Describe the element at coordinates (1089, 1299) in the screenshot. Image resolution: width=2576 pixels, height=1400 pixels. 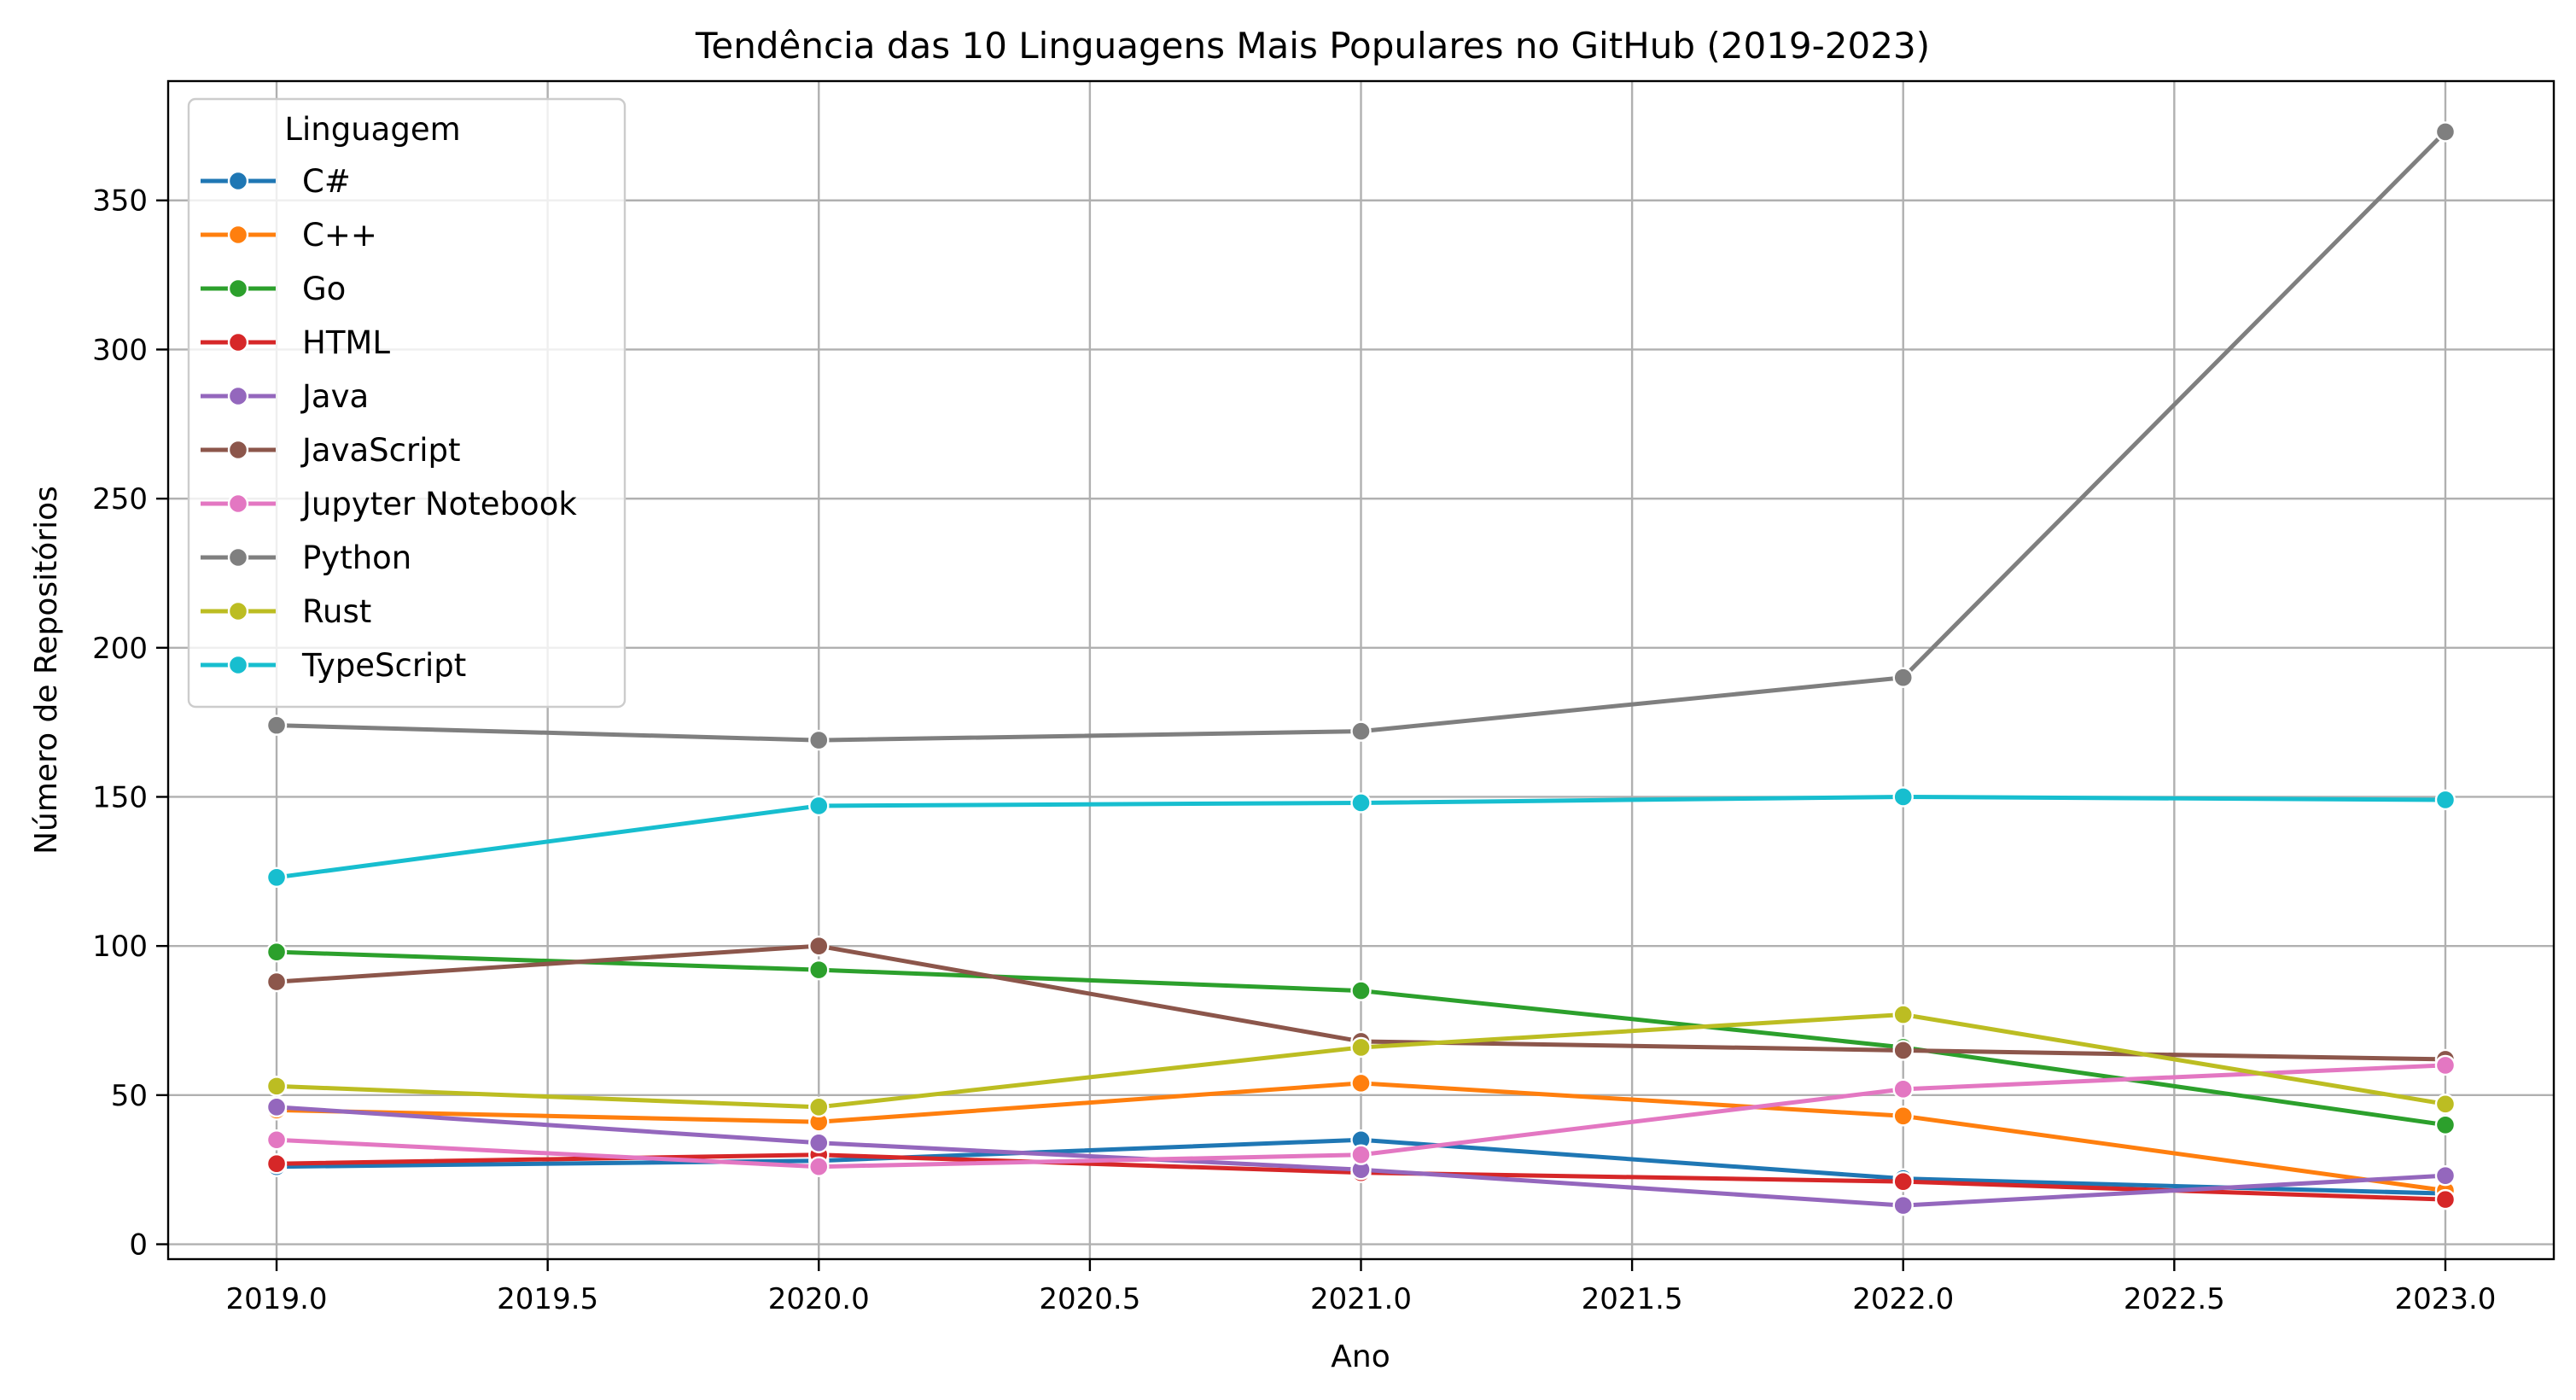
I see `x-tick-label: 2020.5` at that location.